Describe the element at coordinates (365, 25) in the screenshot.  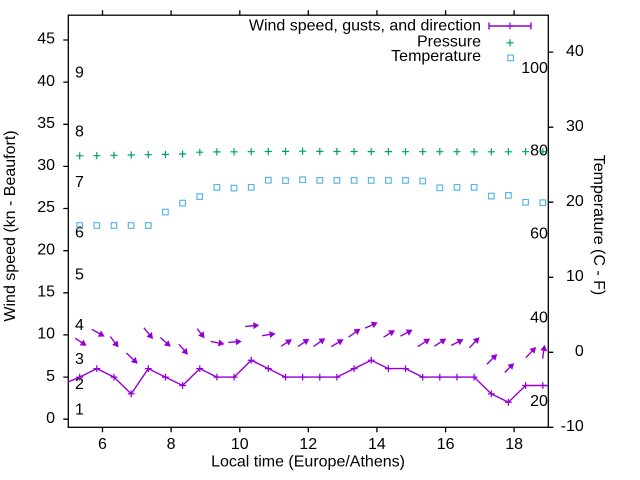
I see `svg-text:Wind speed, gusts, and directi: Wind speed, gusts, and direction` at that location.